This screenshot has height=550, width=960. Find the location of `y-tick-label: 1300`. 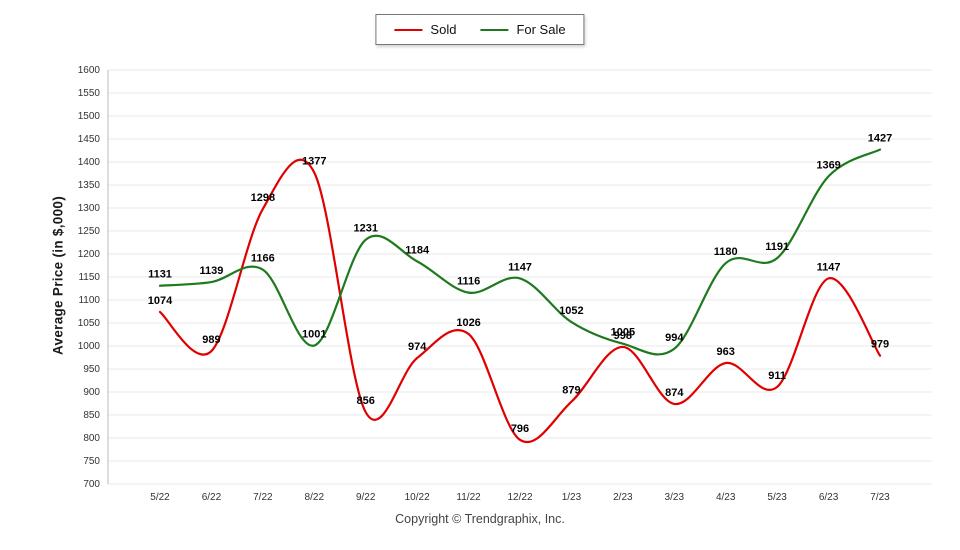

y-tick-label: 1300 is located at coordinates (89, 208).